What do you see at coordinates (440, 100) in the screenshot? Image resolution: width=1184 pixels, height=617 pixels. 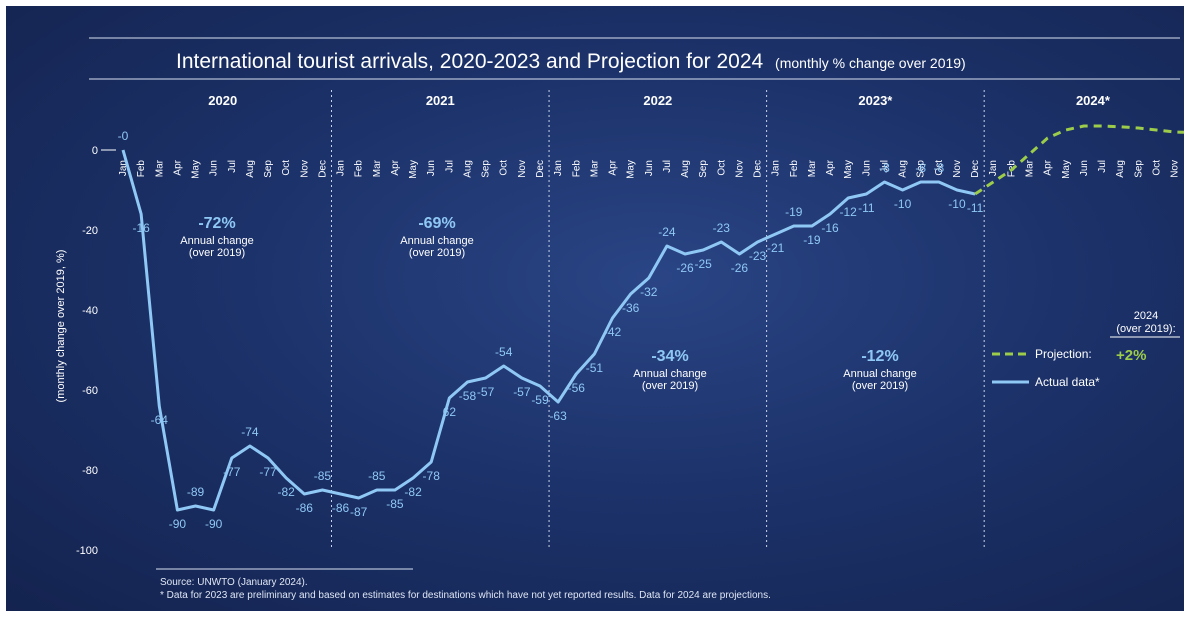 I see `year-label: 2021` at bounding box center [440, 100].